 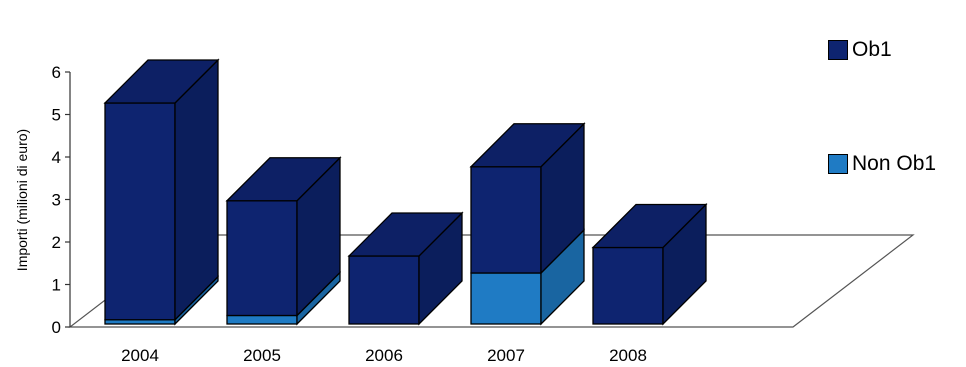 What do you see at coordinates (838, 164) in the screenshot?
I see `legend-swatch-non-ob1` at bounding box center [838, 164].